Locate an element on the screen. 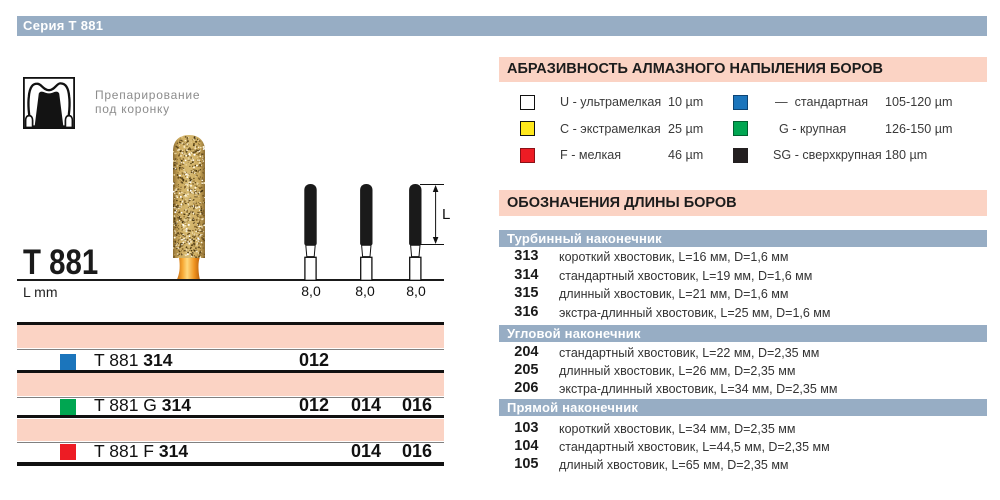 The image size is (1000, 500). svg-text: L is located at coordinates (446, 214).